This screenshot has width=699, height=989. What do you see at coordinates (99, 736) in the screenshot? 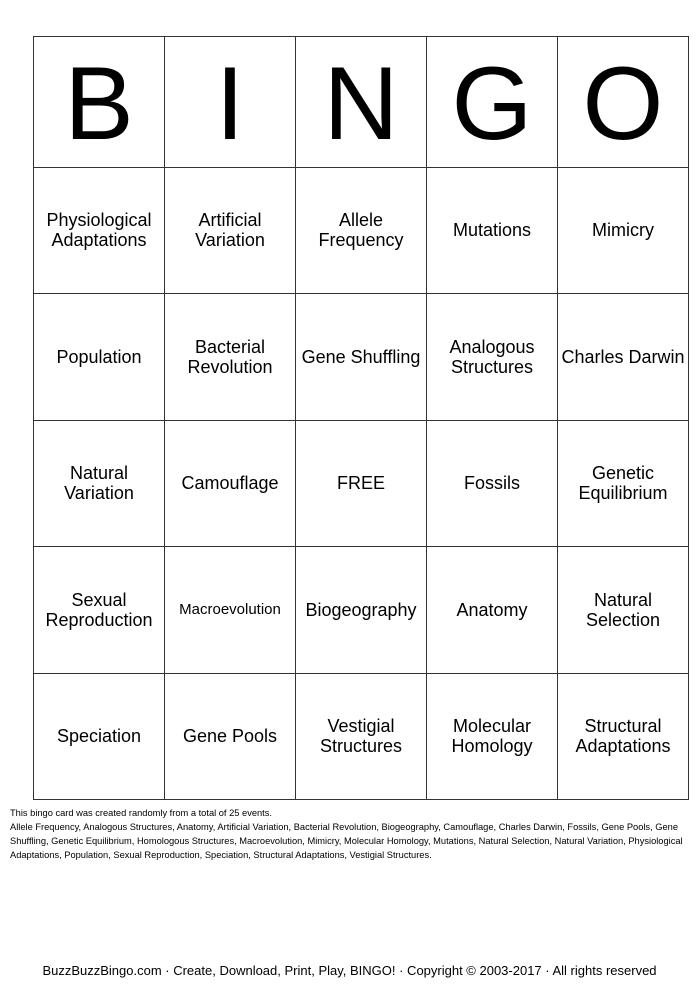
I see `card-cell: Speciation` at bounding box center [99, 736].